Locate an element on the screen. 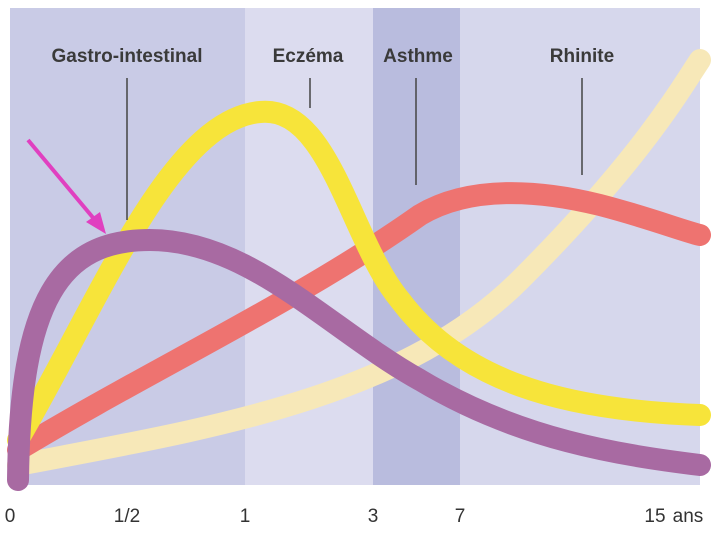 The image size is (720, 540). annotation: Asthme is located at coordinates (418, 56).